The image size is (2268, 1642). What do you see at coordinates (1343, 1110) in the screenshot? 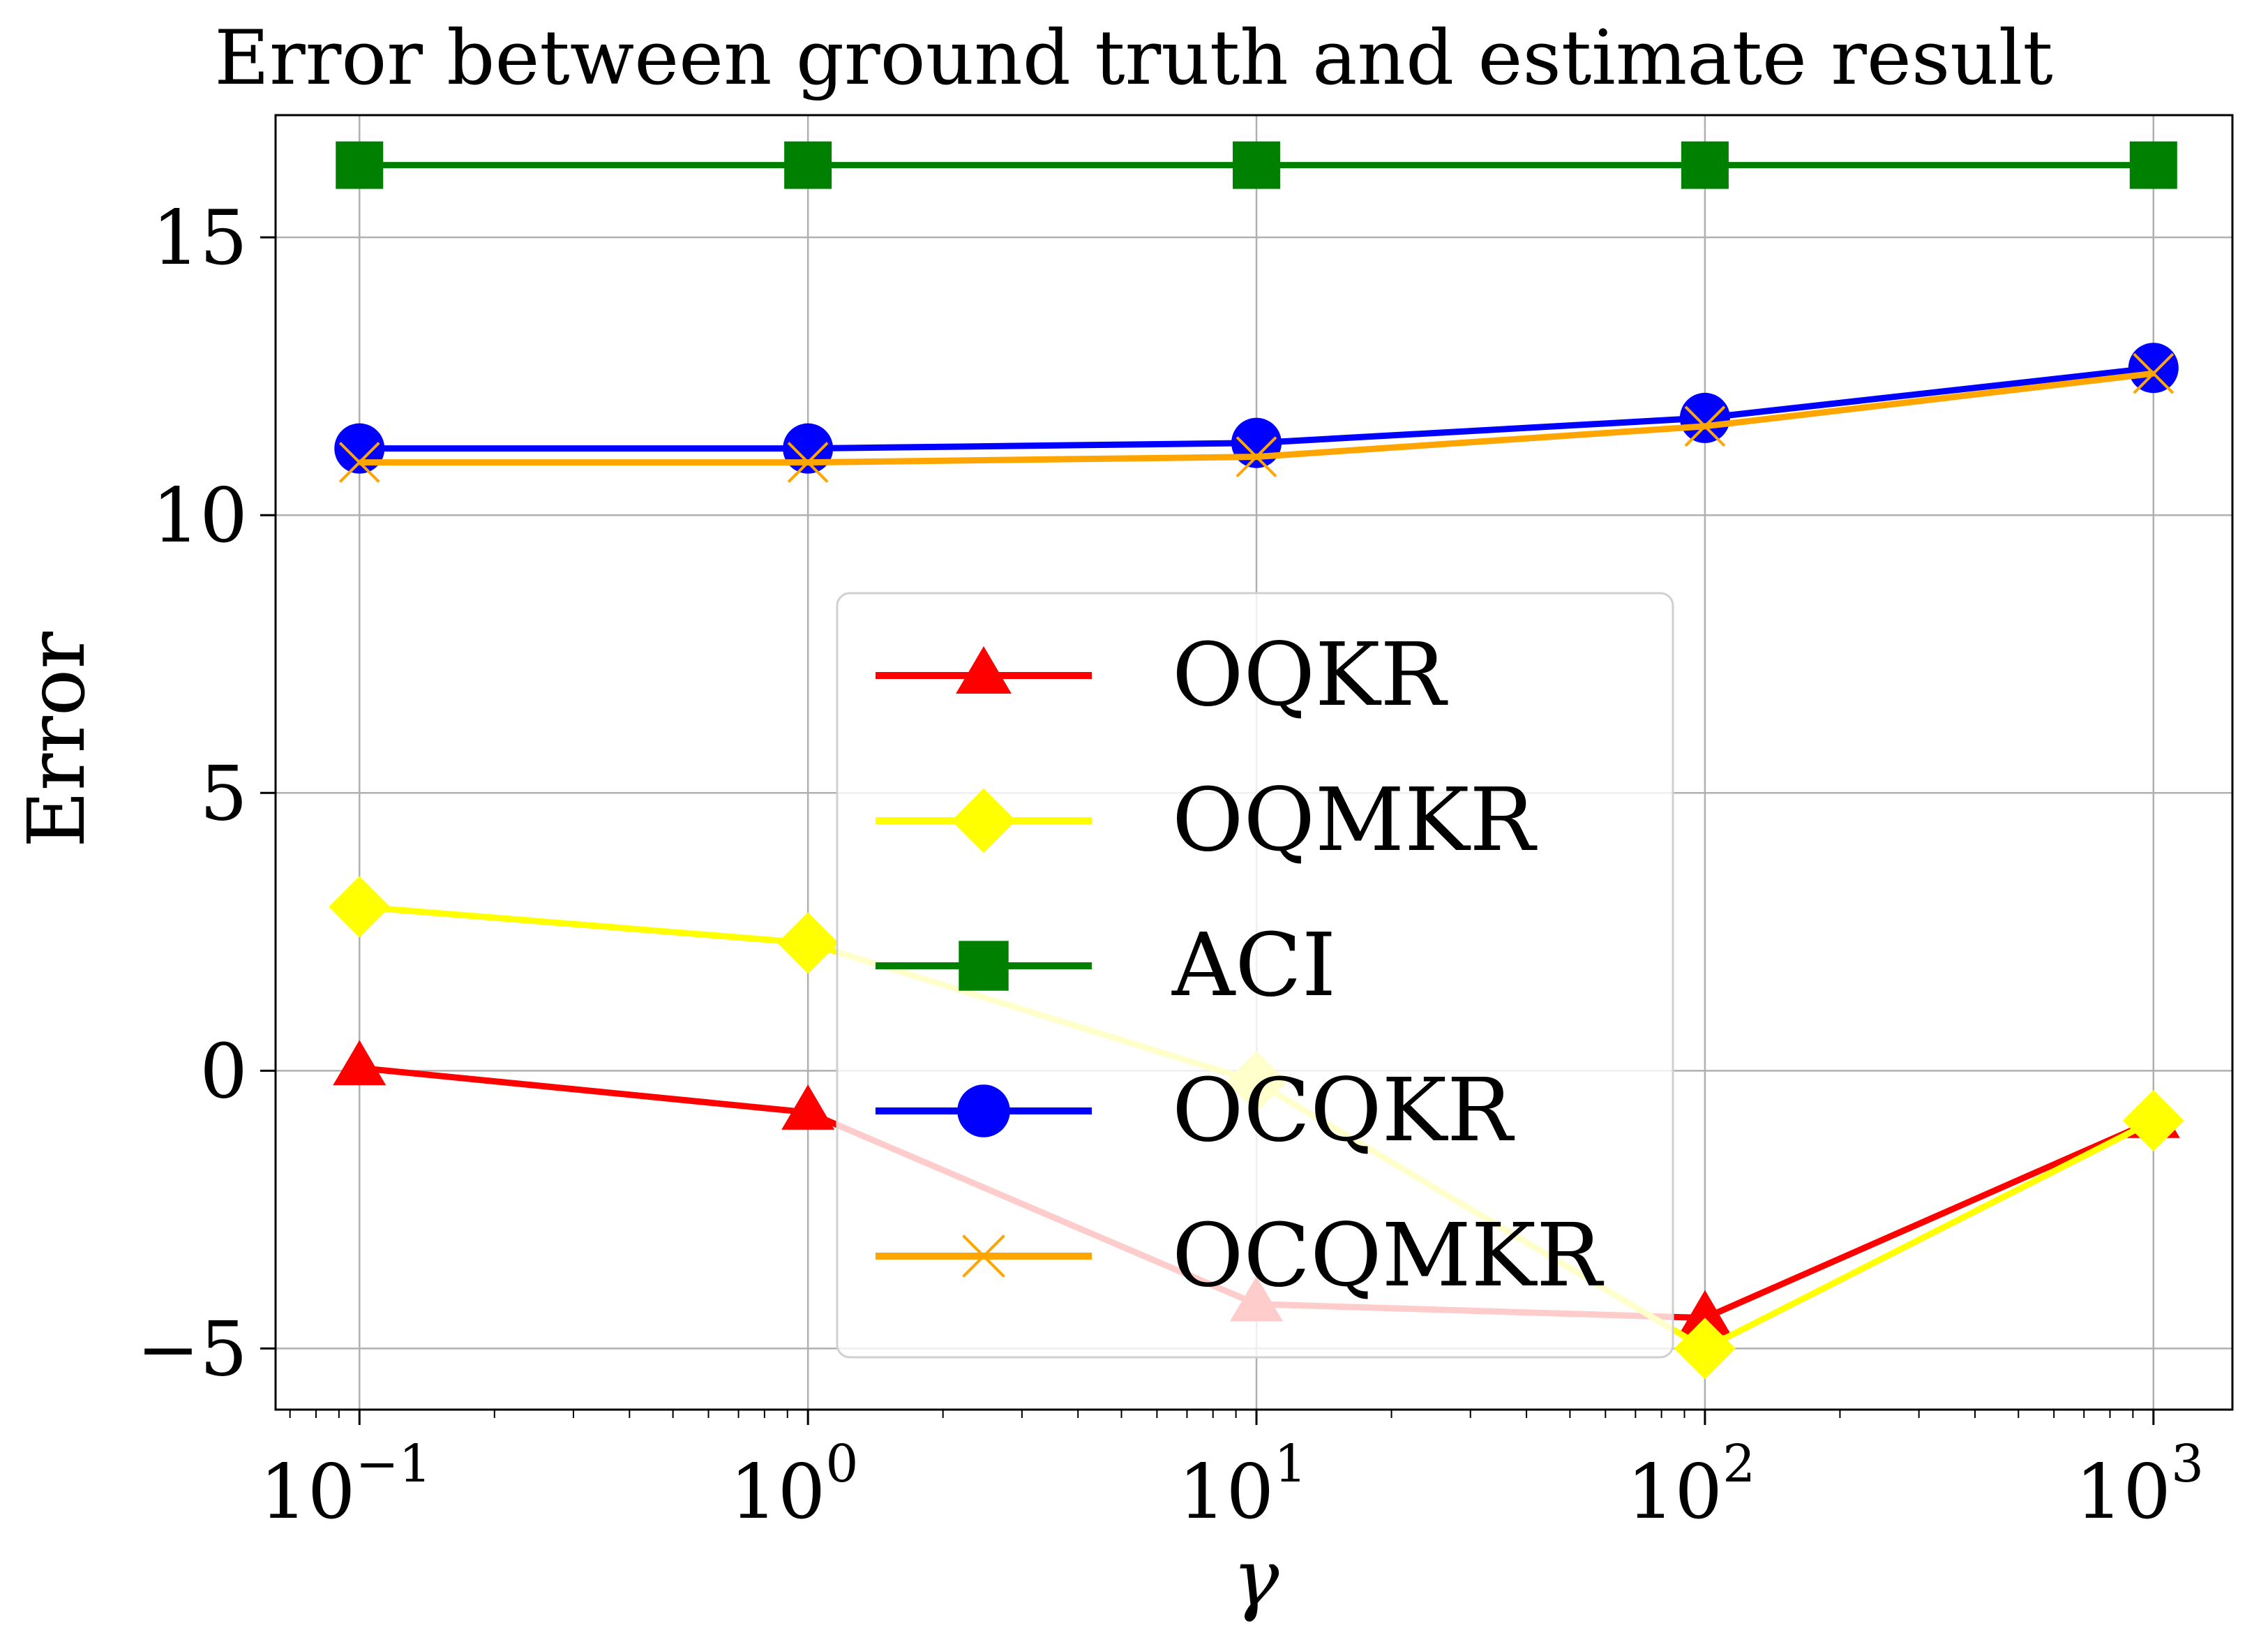
I see `legend-label: OCQKR` at bounding box center [1343, 1110].